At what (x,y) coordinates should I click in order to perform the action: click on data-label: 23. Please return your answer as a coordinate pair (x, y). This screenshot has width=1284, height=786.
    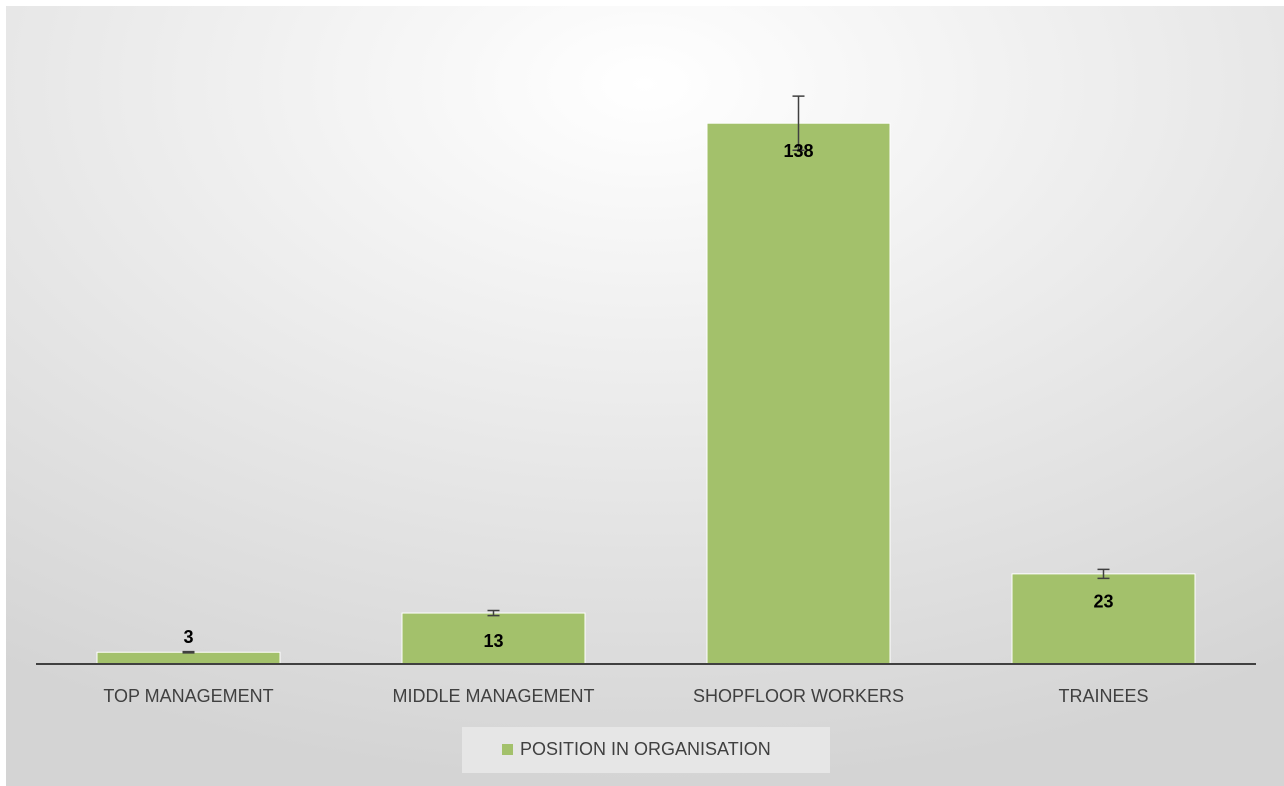
    Looking at the image, I should click on (1103, 602).